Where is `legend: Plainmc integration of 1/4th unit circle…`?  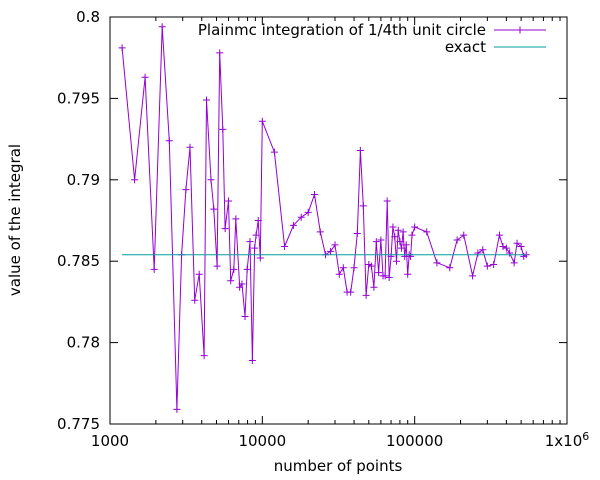
legend: Plainmc integration of 1/4th unit circle… is located at coordinates (372, 38).